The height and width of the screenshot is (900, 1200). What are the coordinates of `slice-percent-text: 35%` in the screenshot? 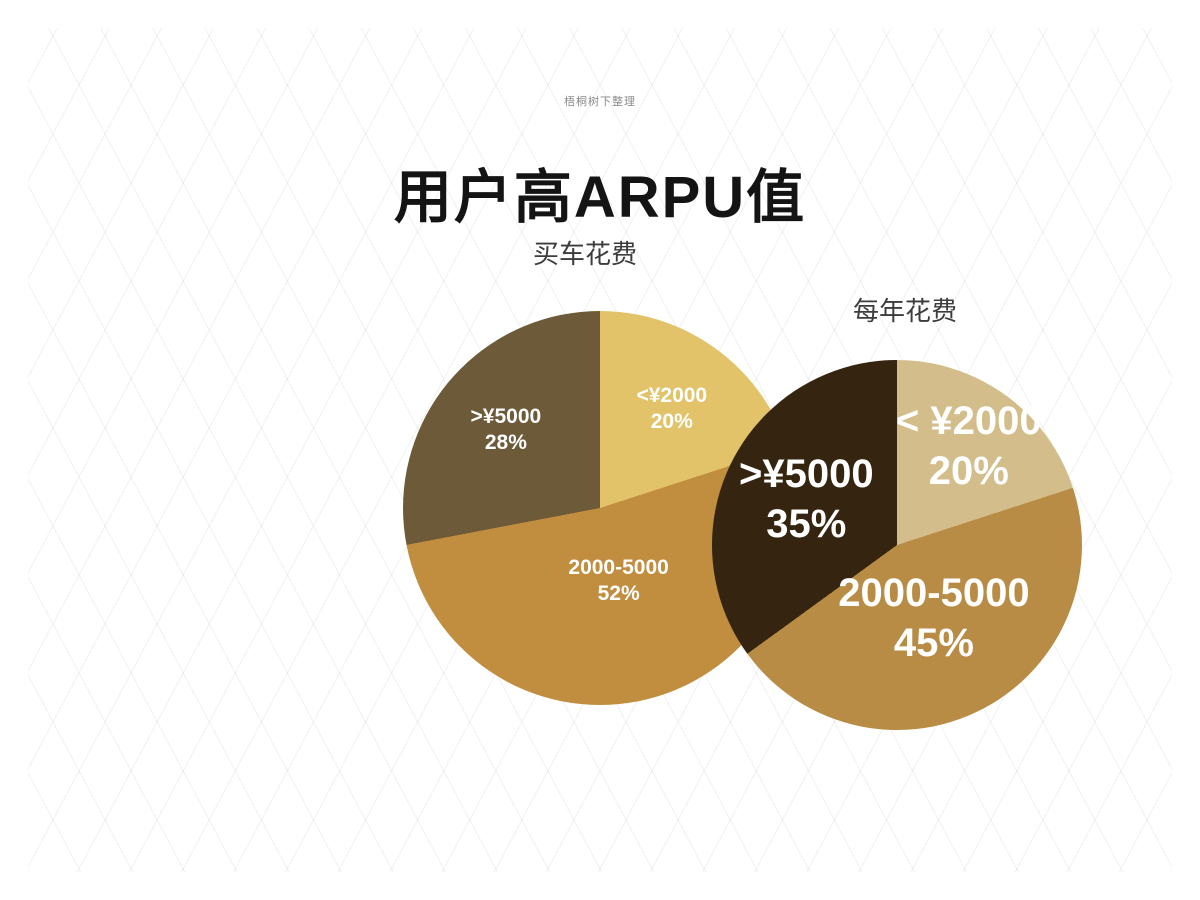 It's located at (806, 523).